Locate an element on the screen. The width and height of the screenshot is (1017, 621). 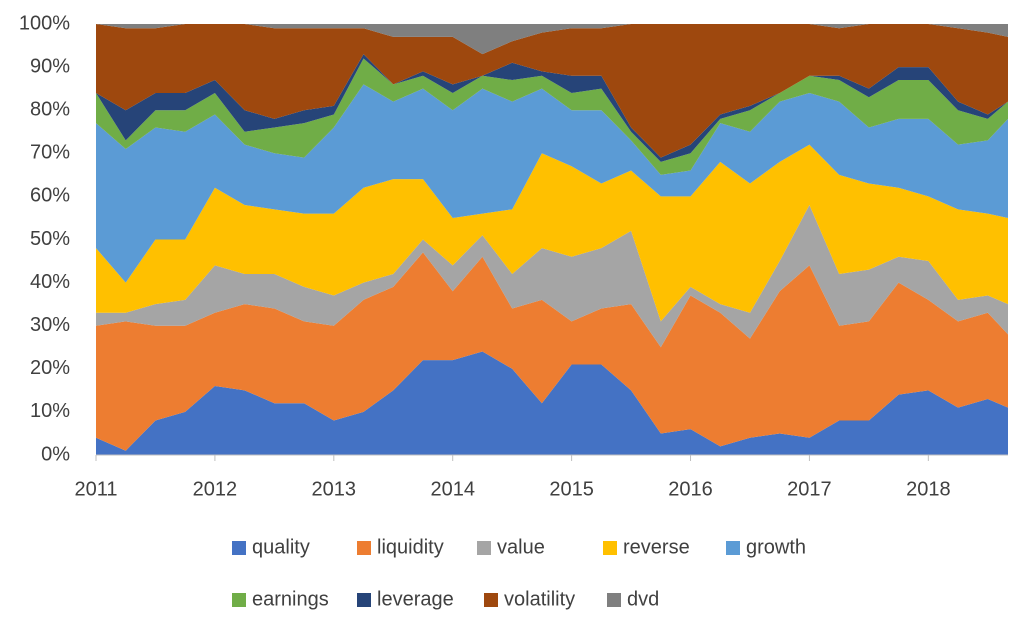
legend-label: earnings is located at coordinates (290, 599).